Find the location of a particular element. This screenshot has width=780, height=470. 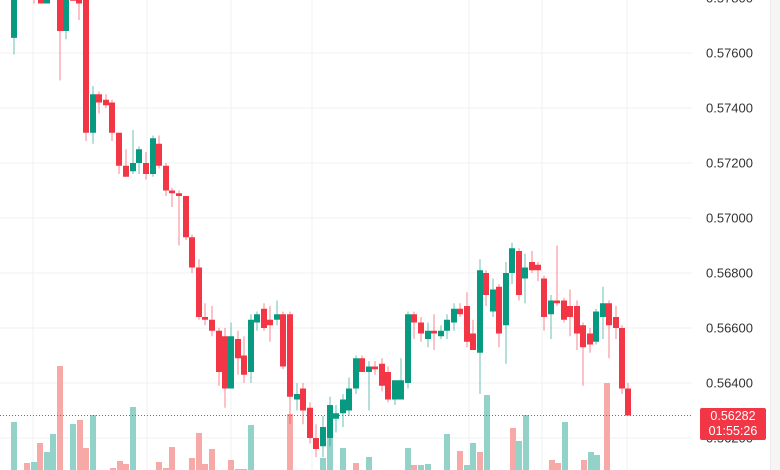

price-tick-label: 0.57400 is located at coordinates (729, 108).